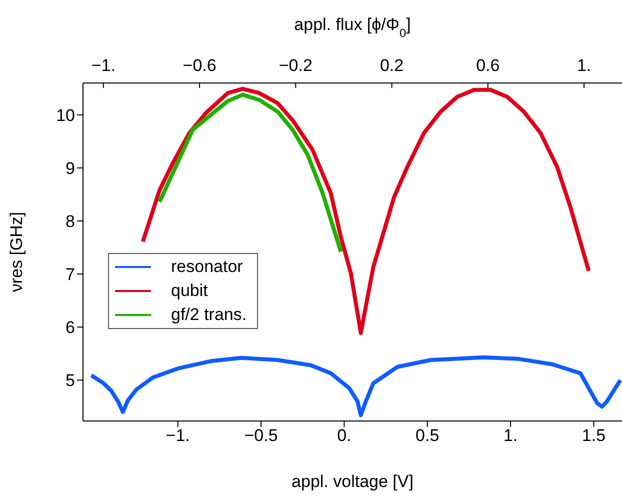  Describe the element at coordinates (189, 291) in the screenshot. I see `legend-label: qubit` at that location.